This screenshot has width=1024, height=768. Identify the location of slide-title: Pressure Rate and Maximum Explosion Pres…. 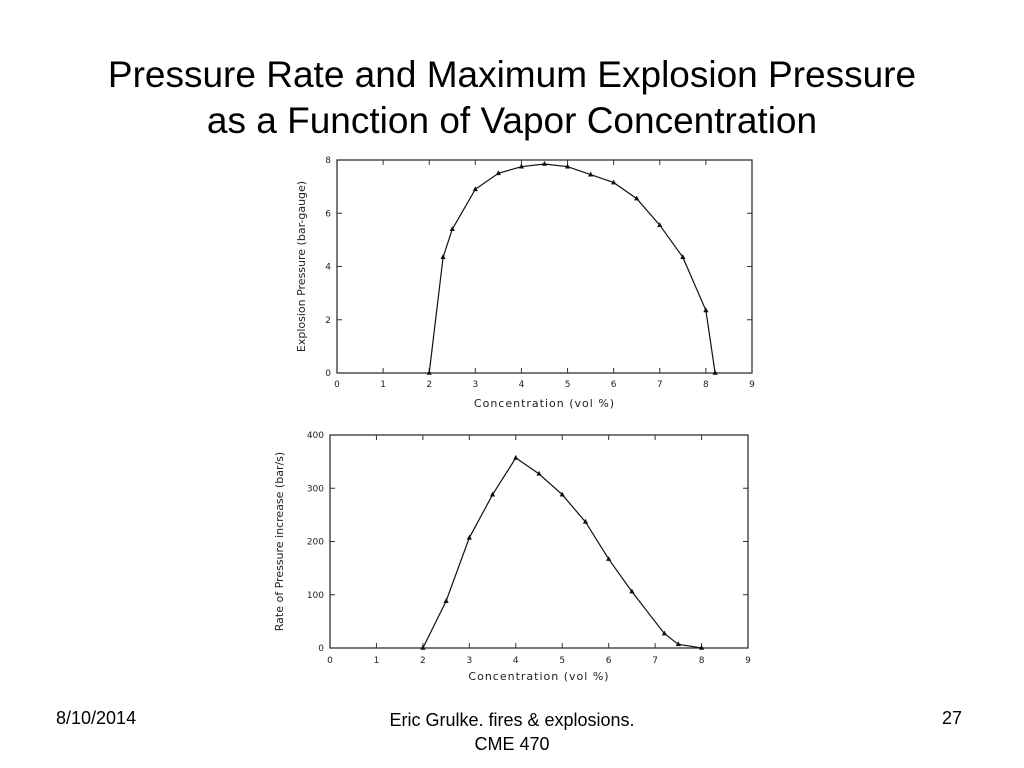
(512, 98).